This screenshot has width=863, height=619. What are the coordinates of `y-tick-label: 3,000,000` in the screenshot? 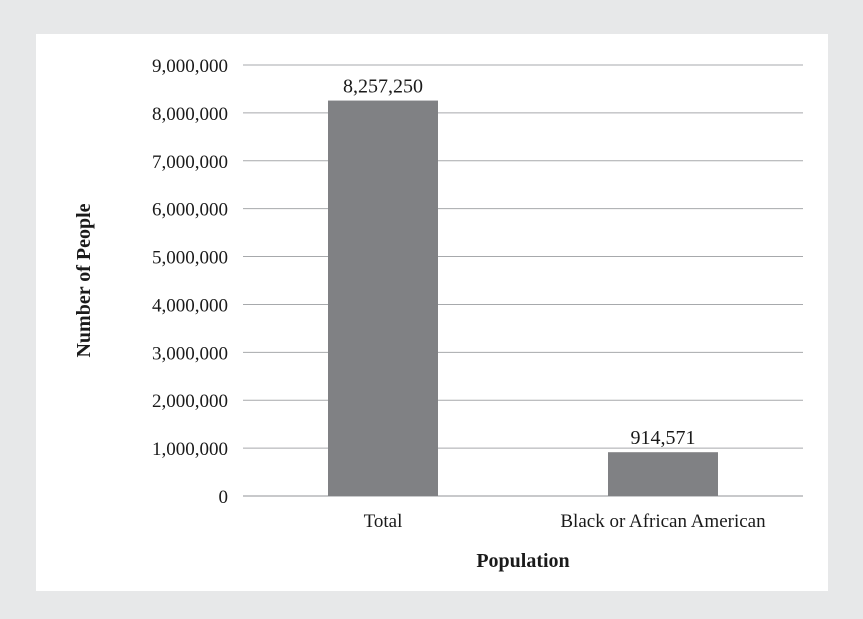 It's located at (190, 353).